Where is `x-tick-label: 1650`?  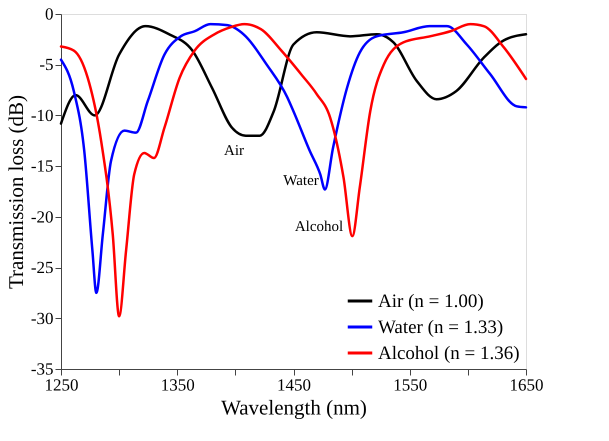 x-tick-label: 1650 is located at coordinates (527, 385).